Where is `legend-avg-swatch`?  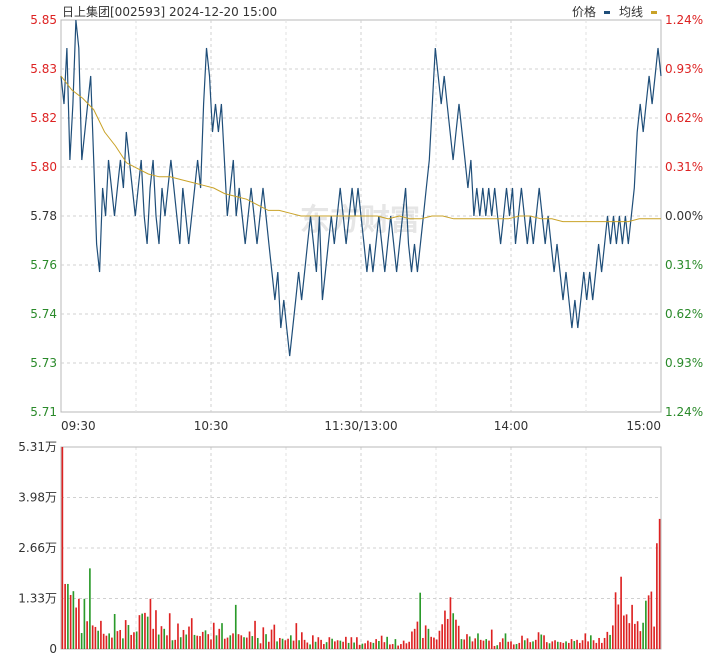 legend-avg-swatch is located at coordinates (653, 12).